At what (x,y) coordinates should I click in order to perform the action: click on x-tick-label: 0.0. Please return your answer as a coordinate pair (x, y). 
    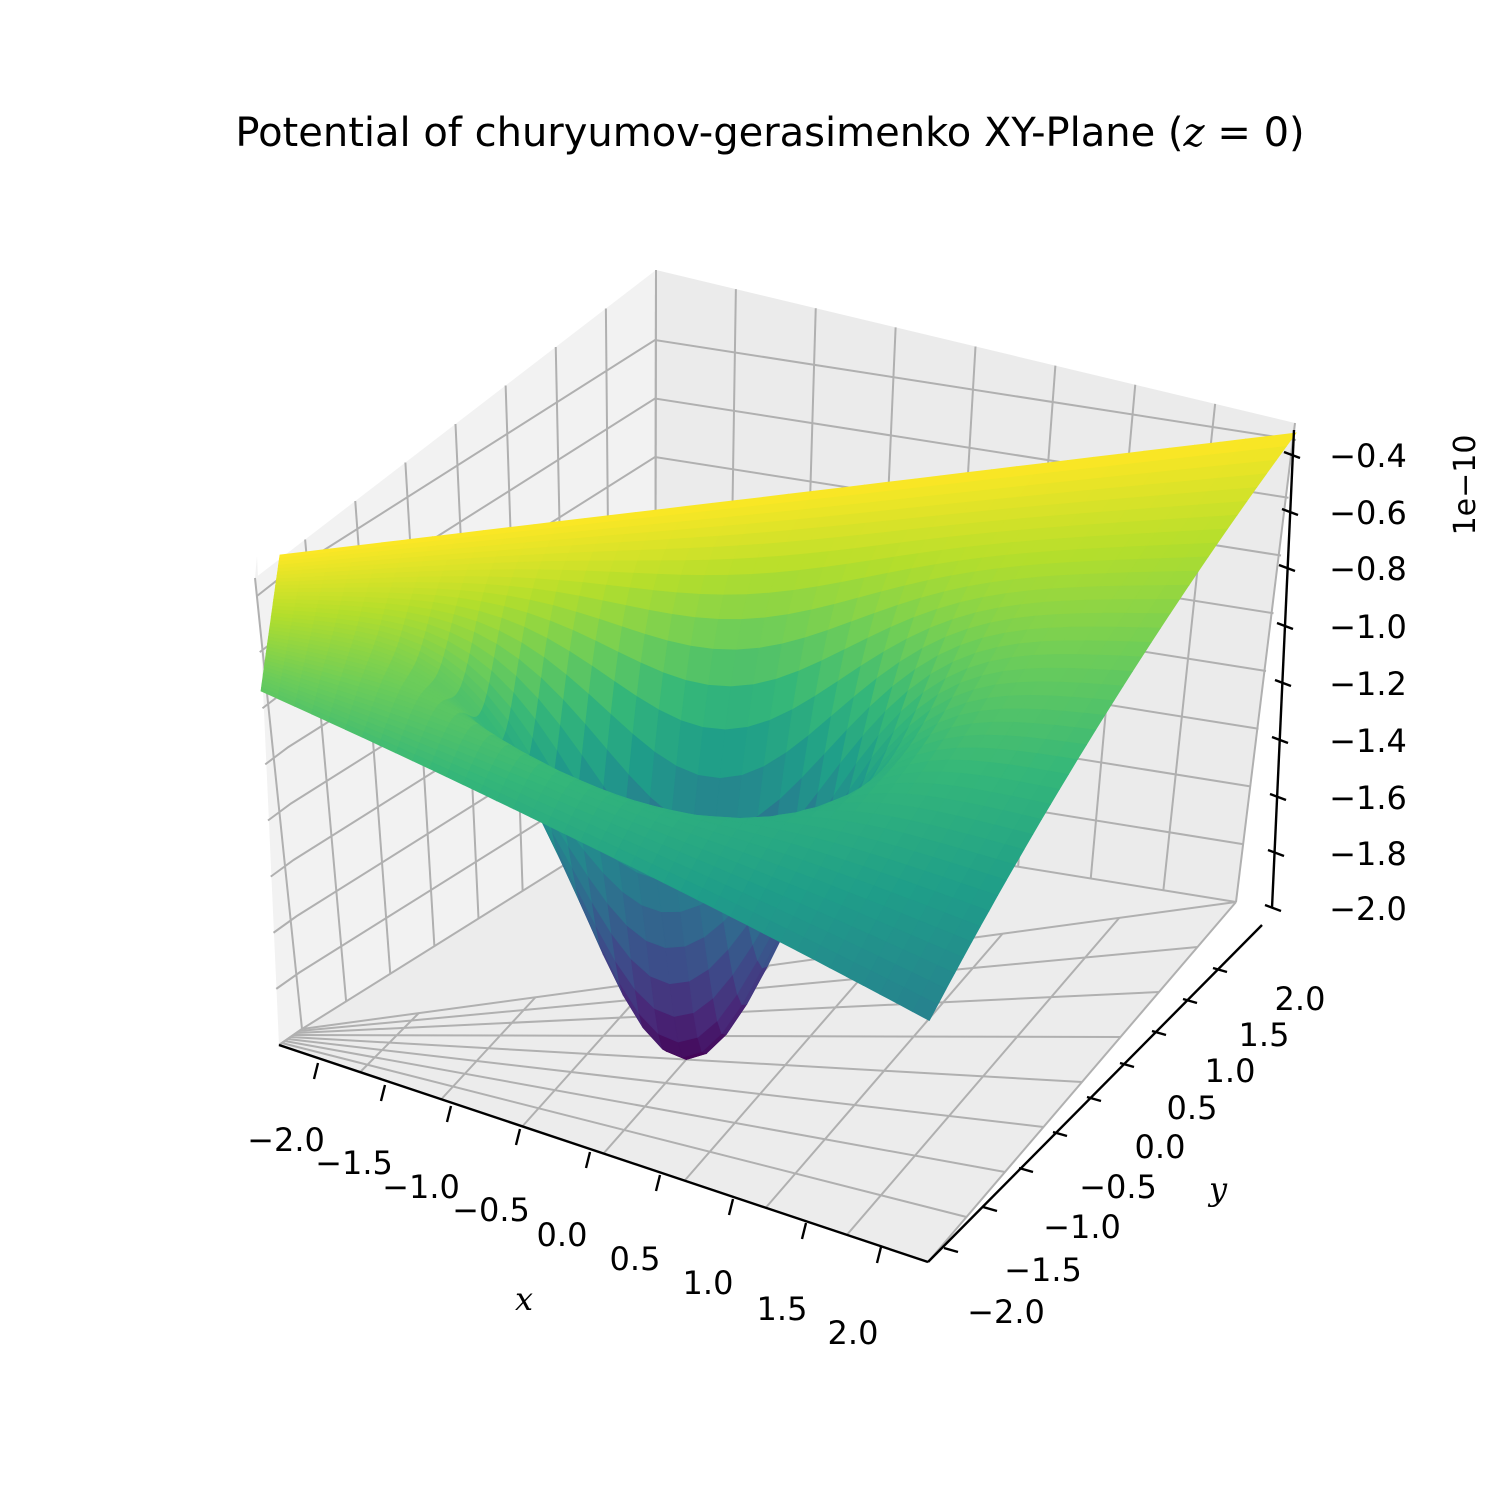
    Looking at the image, I should click on (562, 1235).